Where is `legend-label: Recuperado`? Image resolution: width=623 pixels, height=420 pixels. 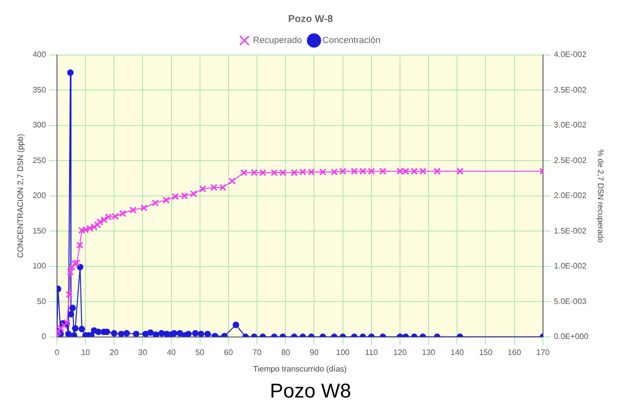
legend-label: Recuperado is located at coordinates (277, 39).